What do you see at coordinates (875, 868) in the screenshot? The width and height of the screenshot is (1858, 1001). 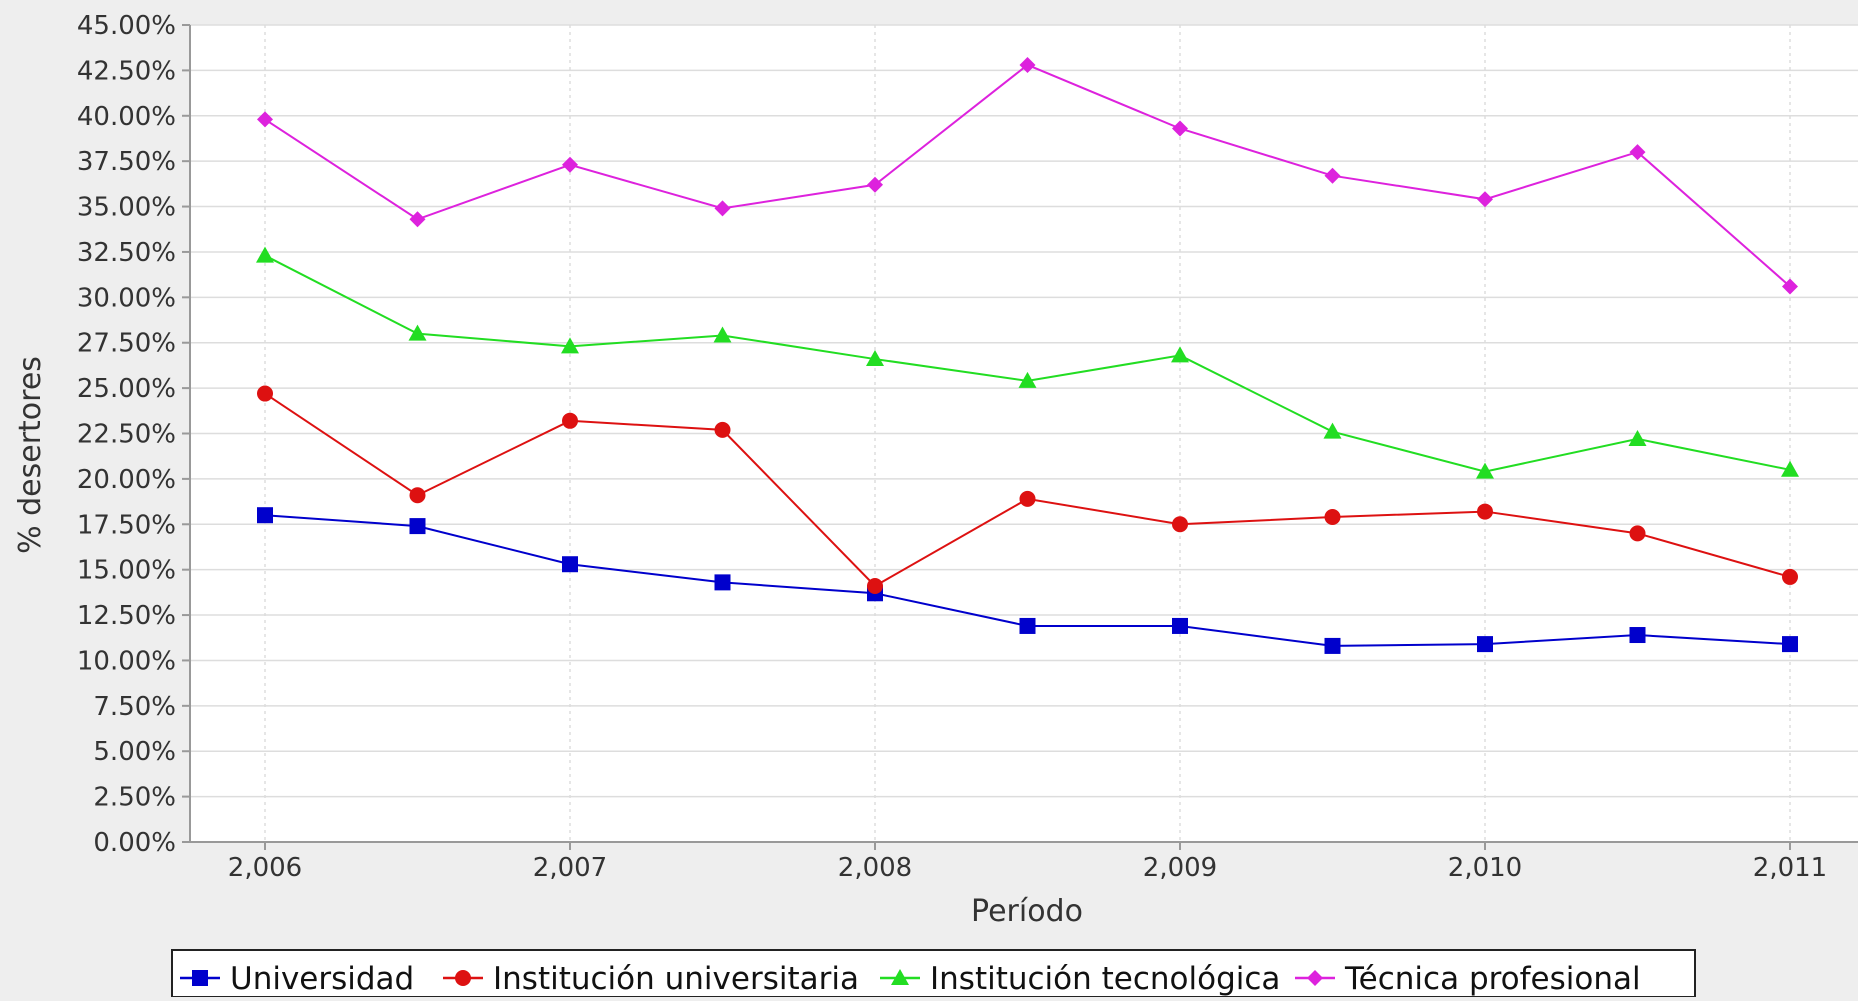 I see `x-tick-label: 2,008` at bounding box center [875, 868].